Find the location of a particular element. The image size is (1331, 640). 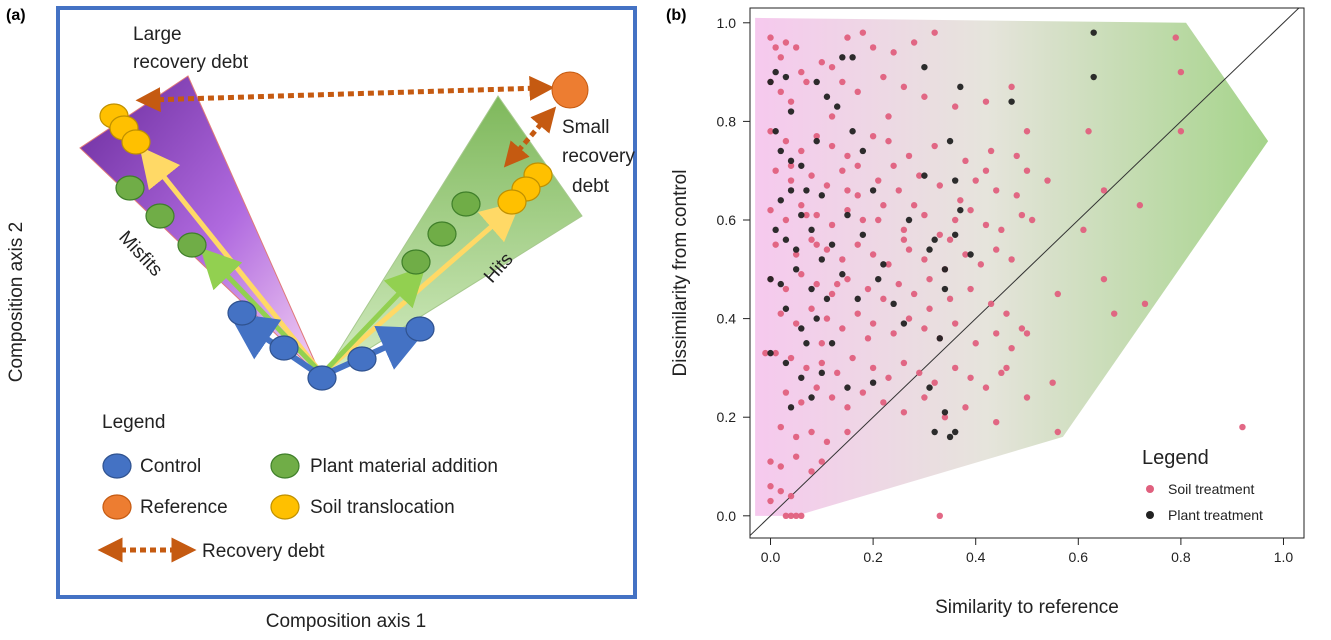

small-debt-label-line2: recovery is located at coordinates (598, 156).